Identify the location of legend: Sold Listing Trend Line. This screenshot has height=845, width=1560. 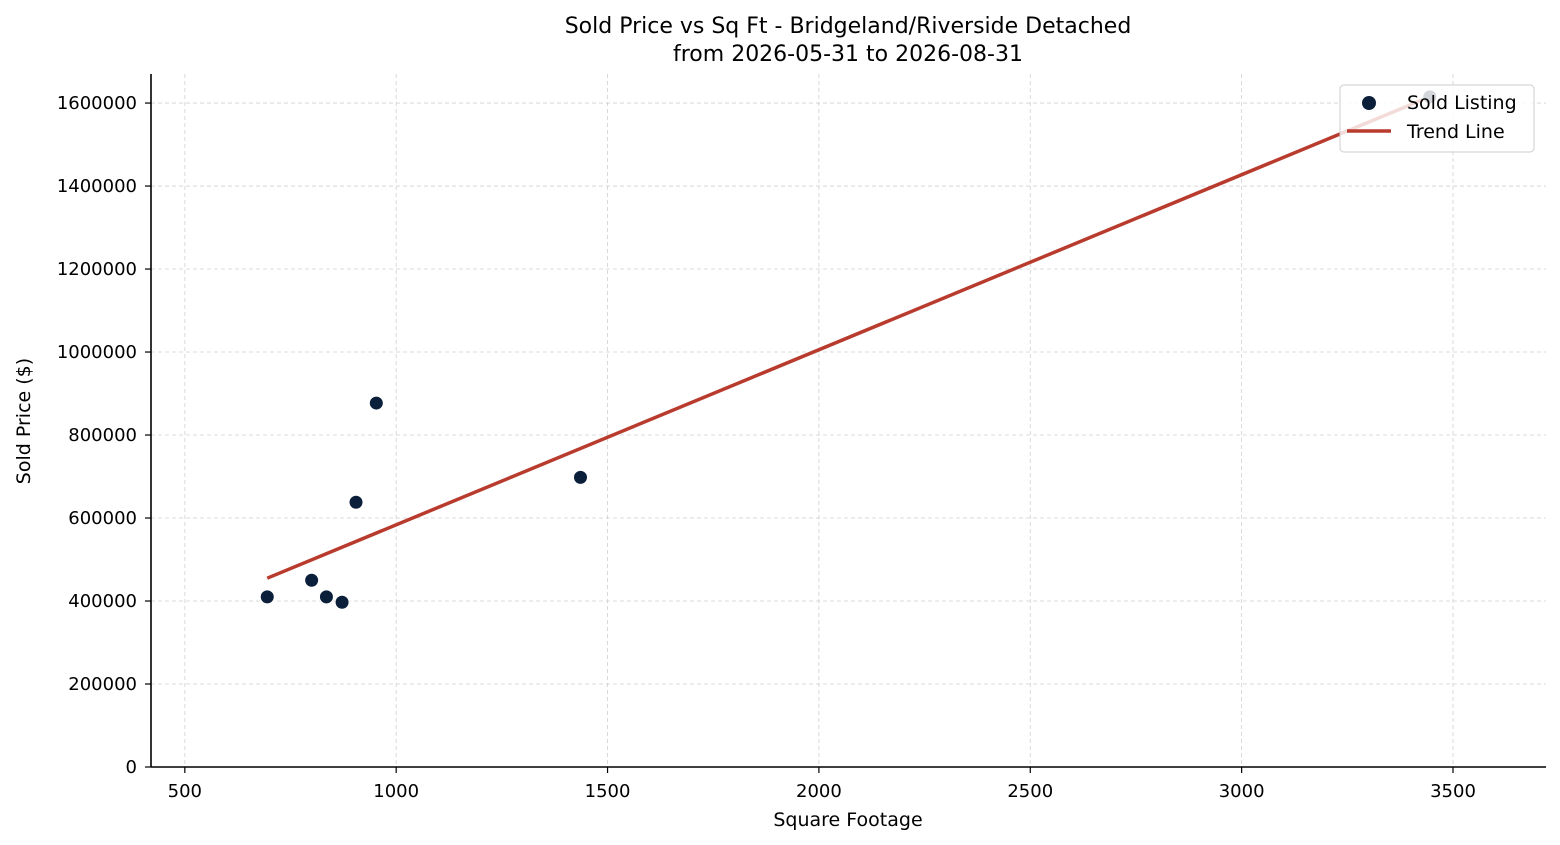
(1437, 118).